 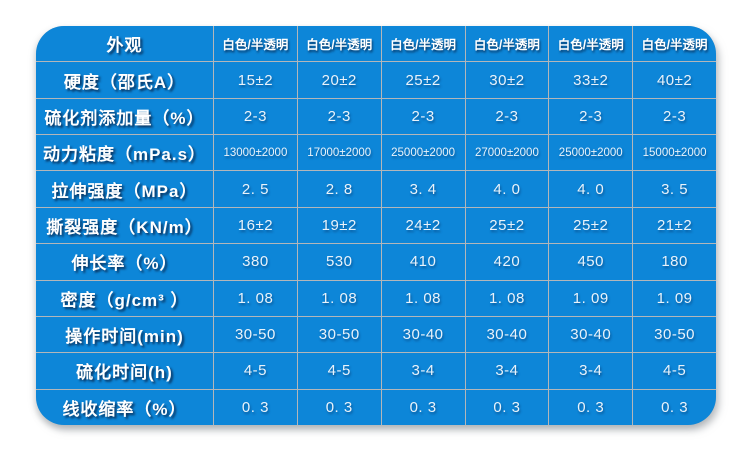 I want to click on value-cell: 3. 5, so click(x=674, y=189).